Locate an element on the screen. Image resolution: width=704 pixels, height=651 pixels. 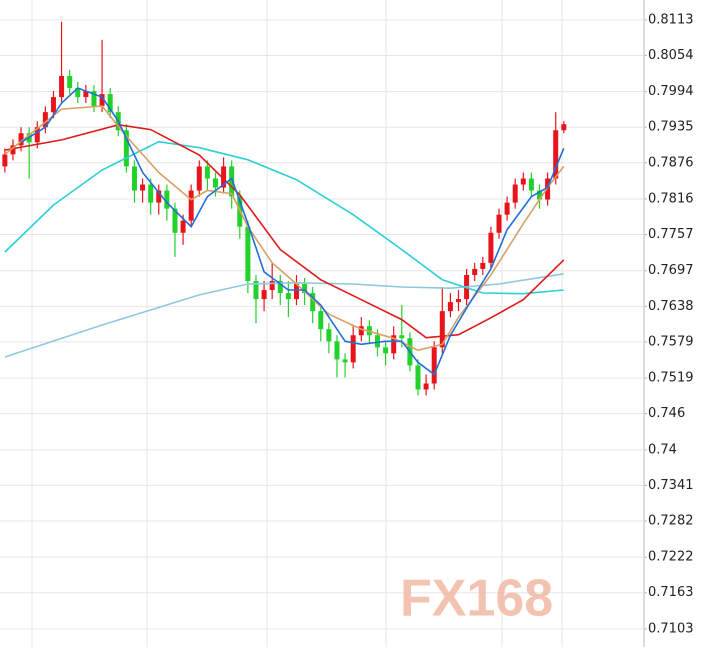
y-tick-label: 0.7222 is located at coordinates (671, 557).